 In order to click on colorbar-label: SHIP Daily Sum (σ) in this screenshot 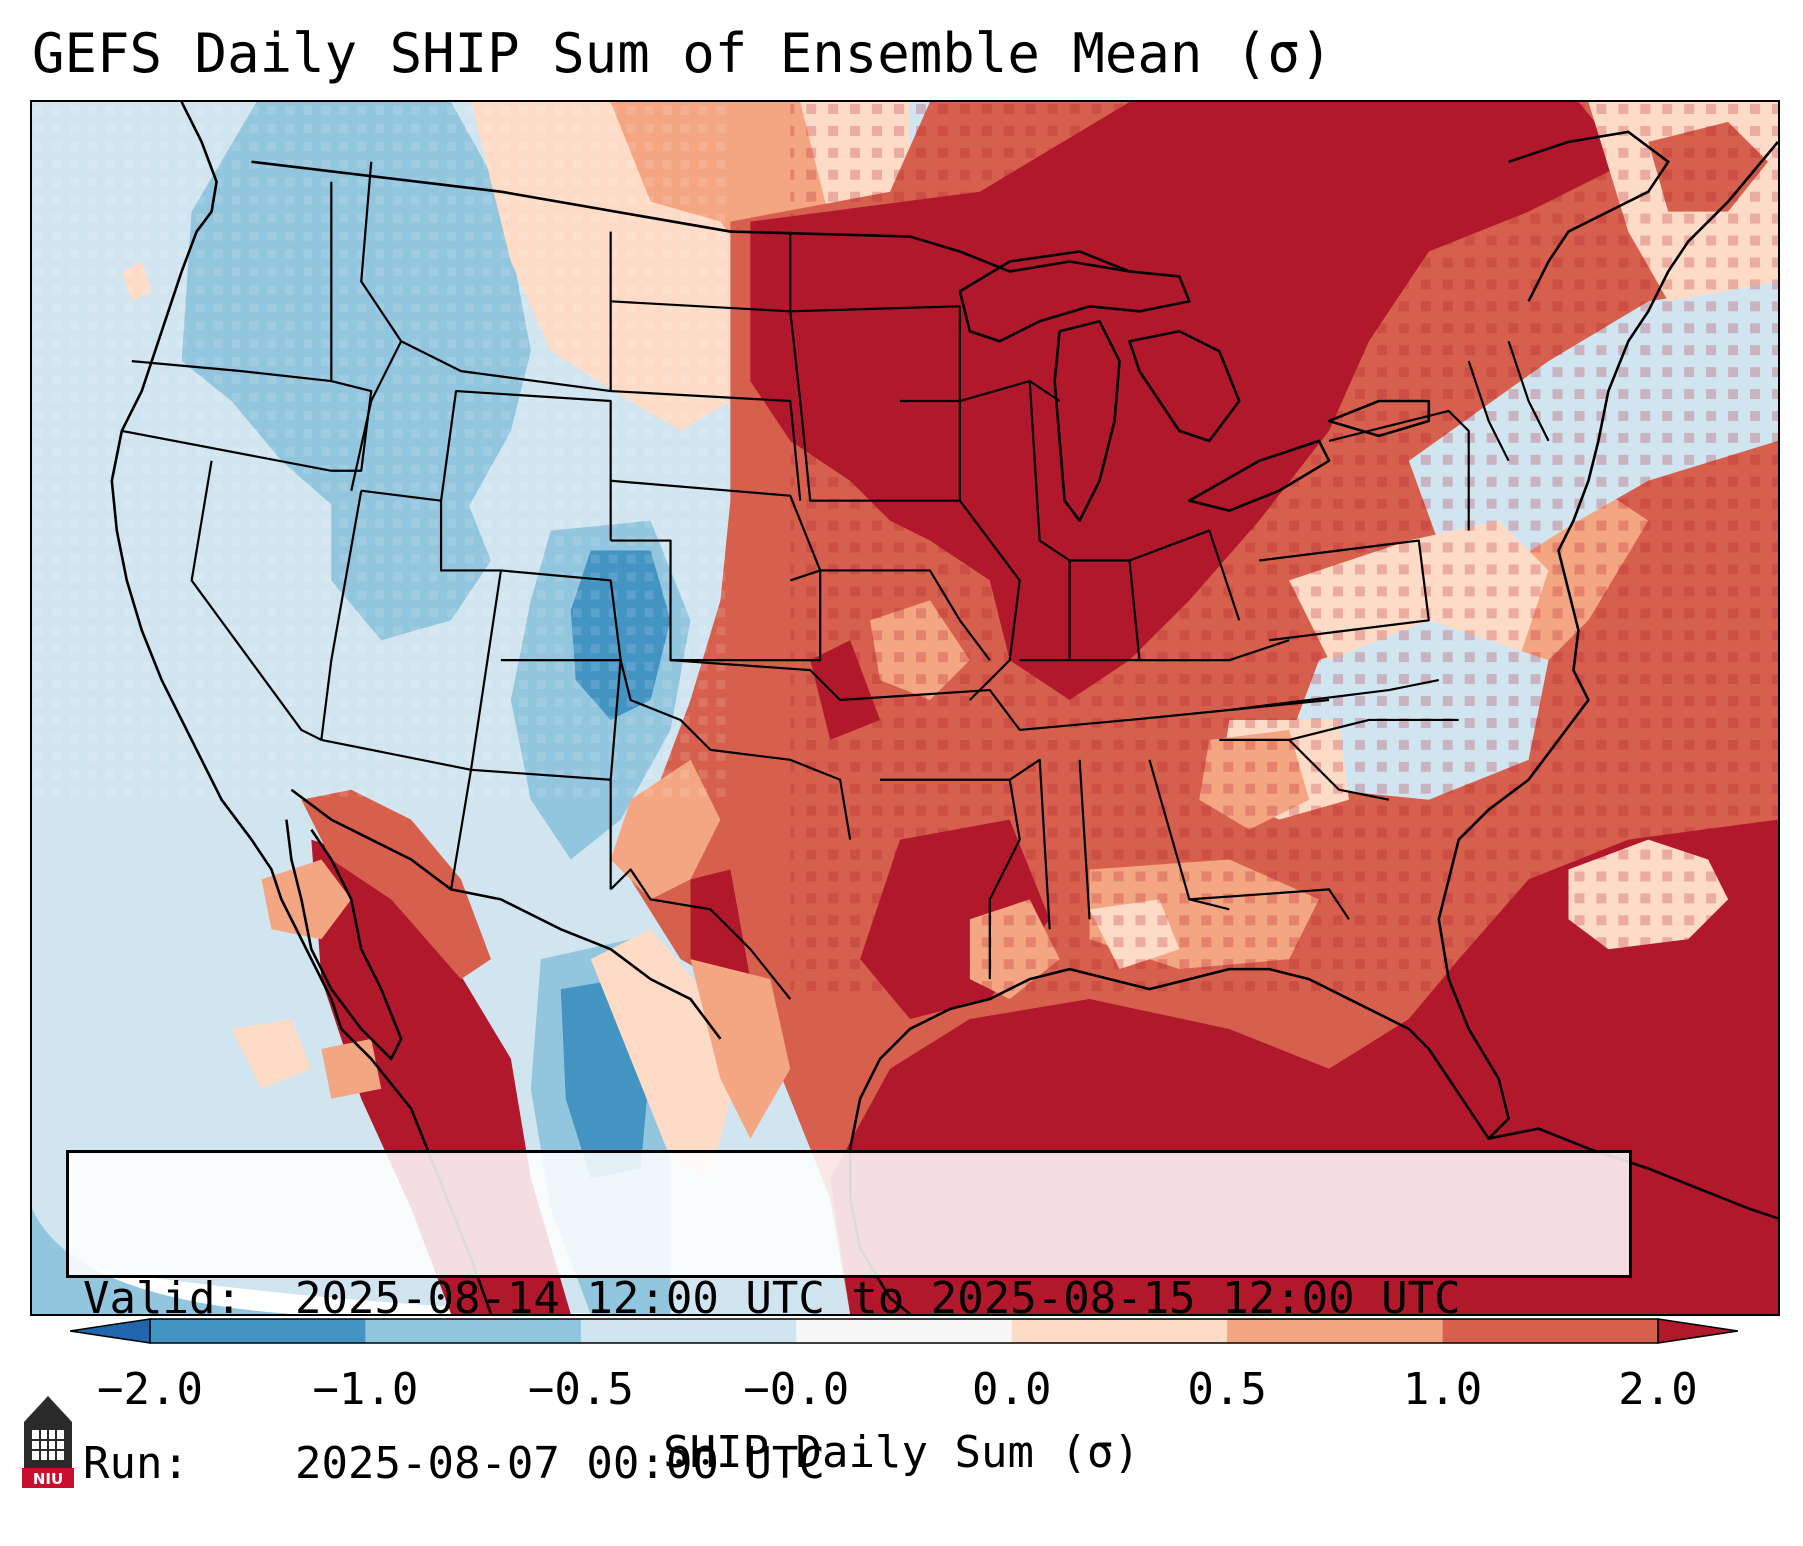, I will do `click(901, 1452)`.